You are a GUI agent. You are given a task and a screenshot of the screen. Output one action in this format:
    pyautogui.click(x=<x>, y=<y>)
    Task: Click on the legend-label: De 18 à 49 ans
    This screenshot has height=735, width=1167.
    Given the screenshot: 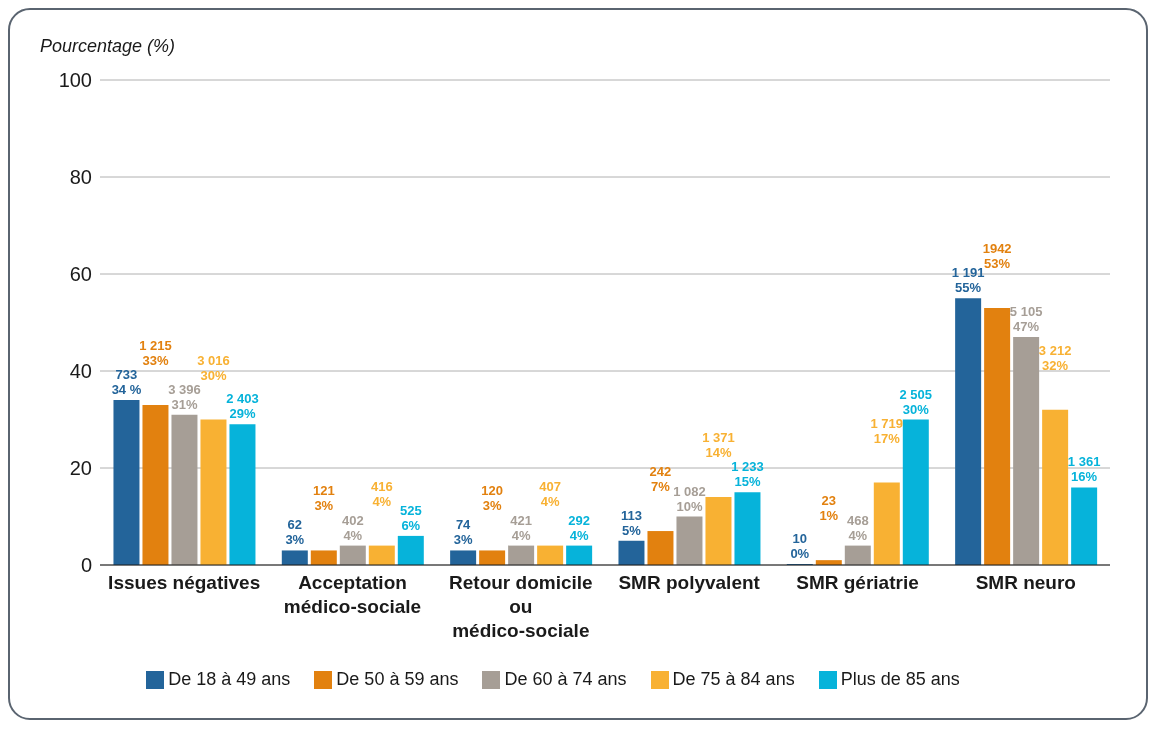 What is the action you would take?
    pyautogui.click(x=229, y=679)
    